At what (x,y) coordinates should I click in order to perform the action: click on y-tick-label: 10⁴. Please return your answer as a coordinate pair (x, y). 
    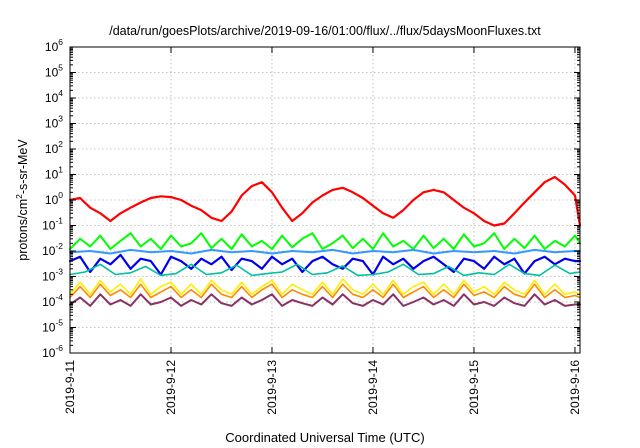
    Looking at the image, I should click on (54, 96).